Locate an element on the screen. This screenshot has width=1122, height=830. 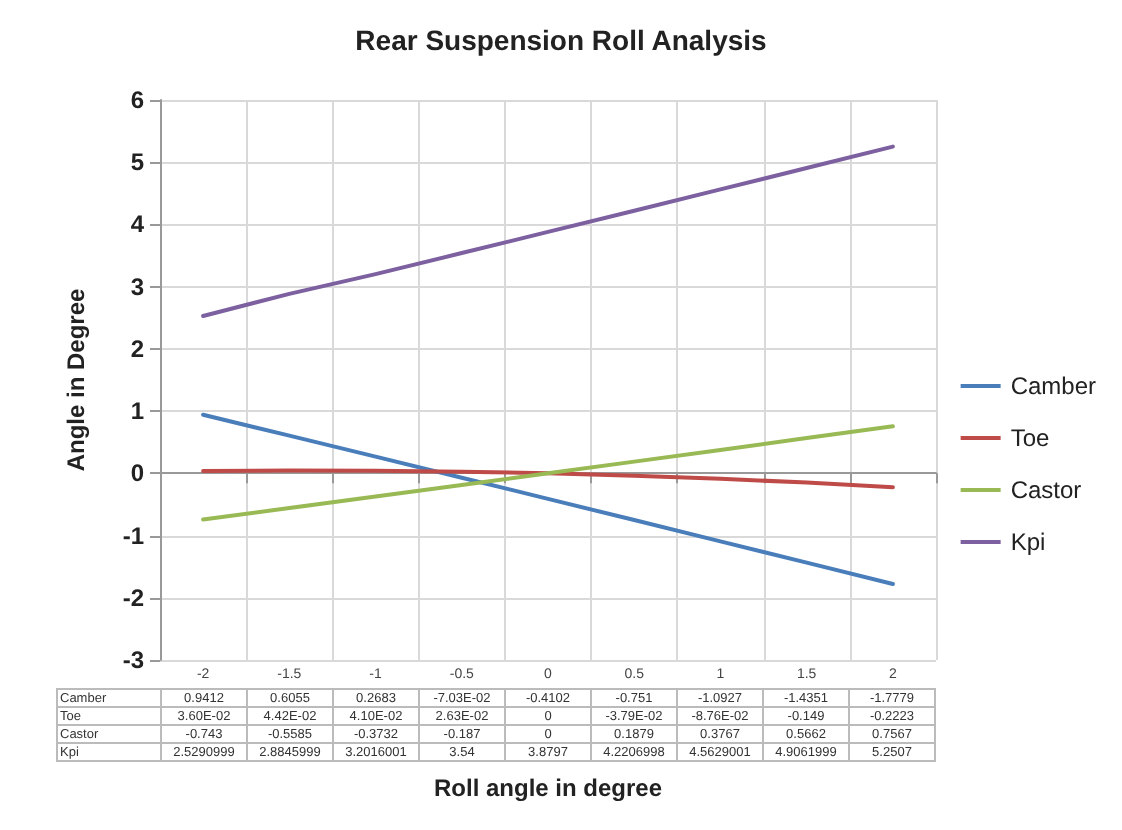
legend-label: Castor is located at coordinates (1046, 490).